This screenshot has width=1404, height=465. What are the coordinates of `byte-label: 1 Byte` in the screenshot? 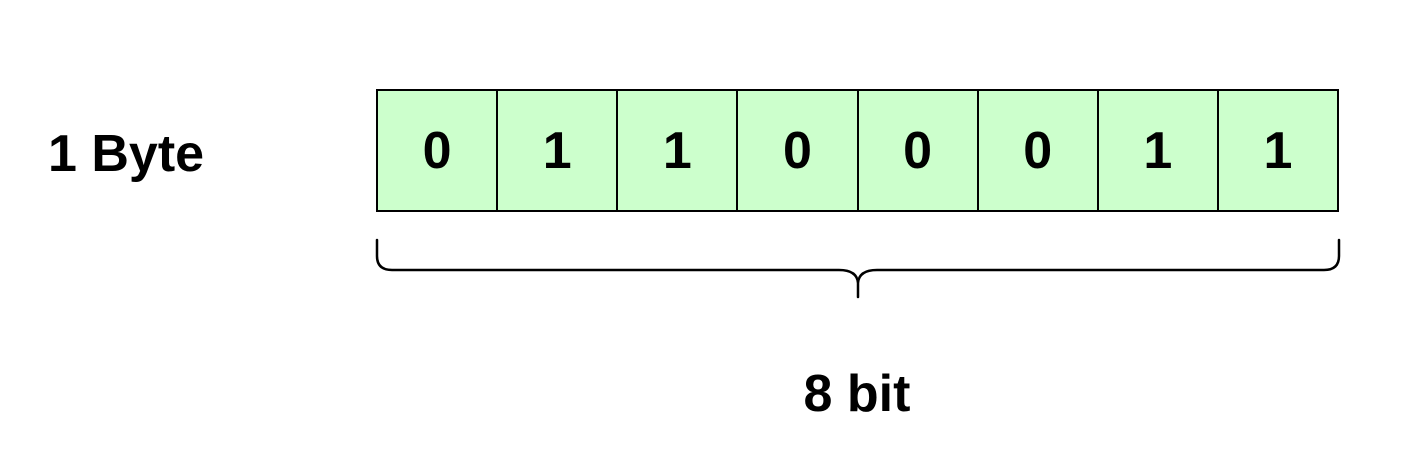 It's located at (126, 154).